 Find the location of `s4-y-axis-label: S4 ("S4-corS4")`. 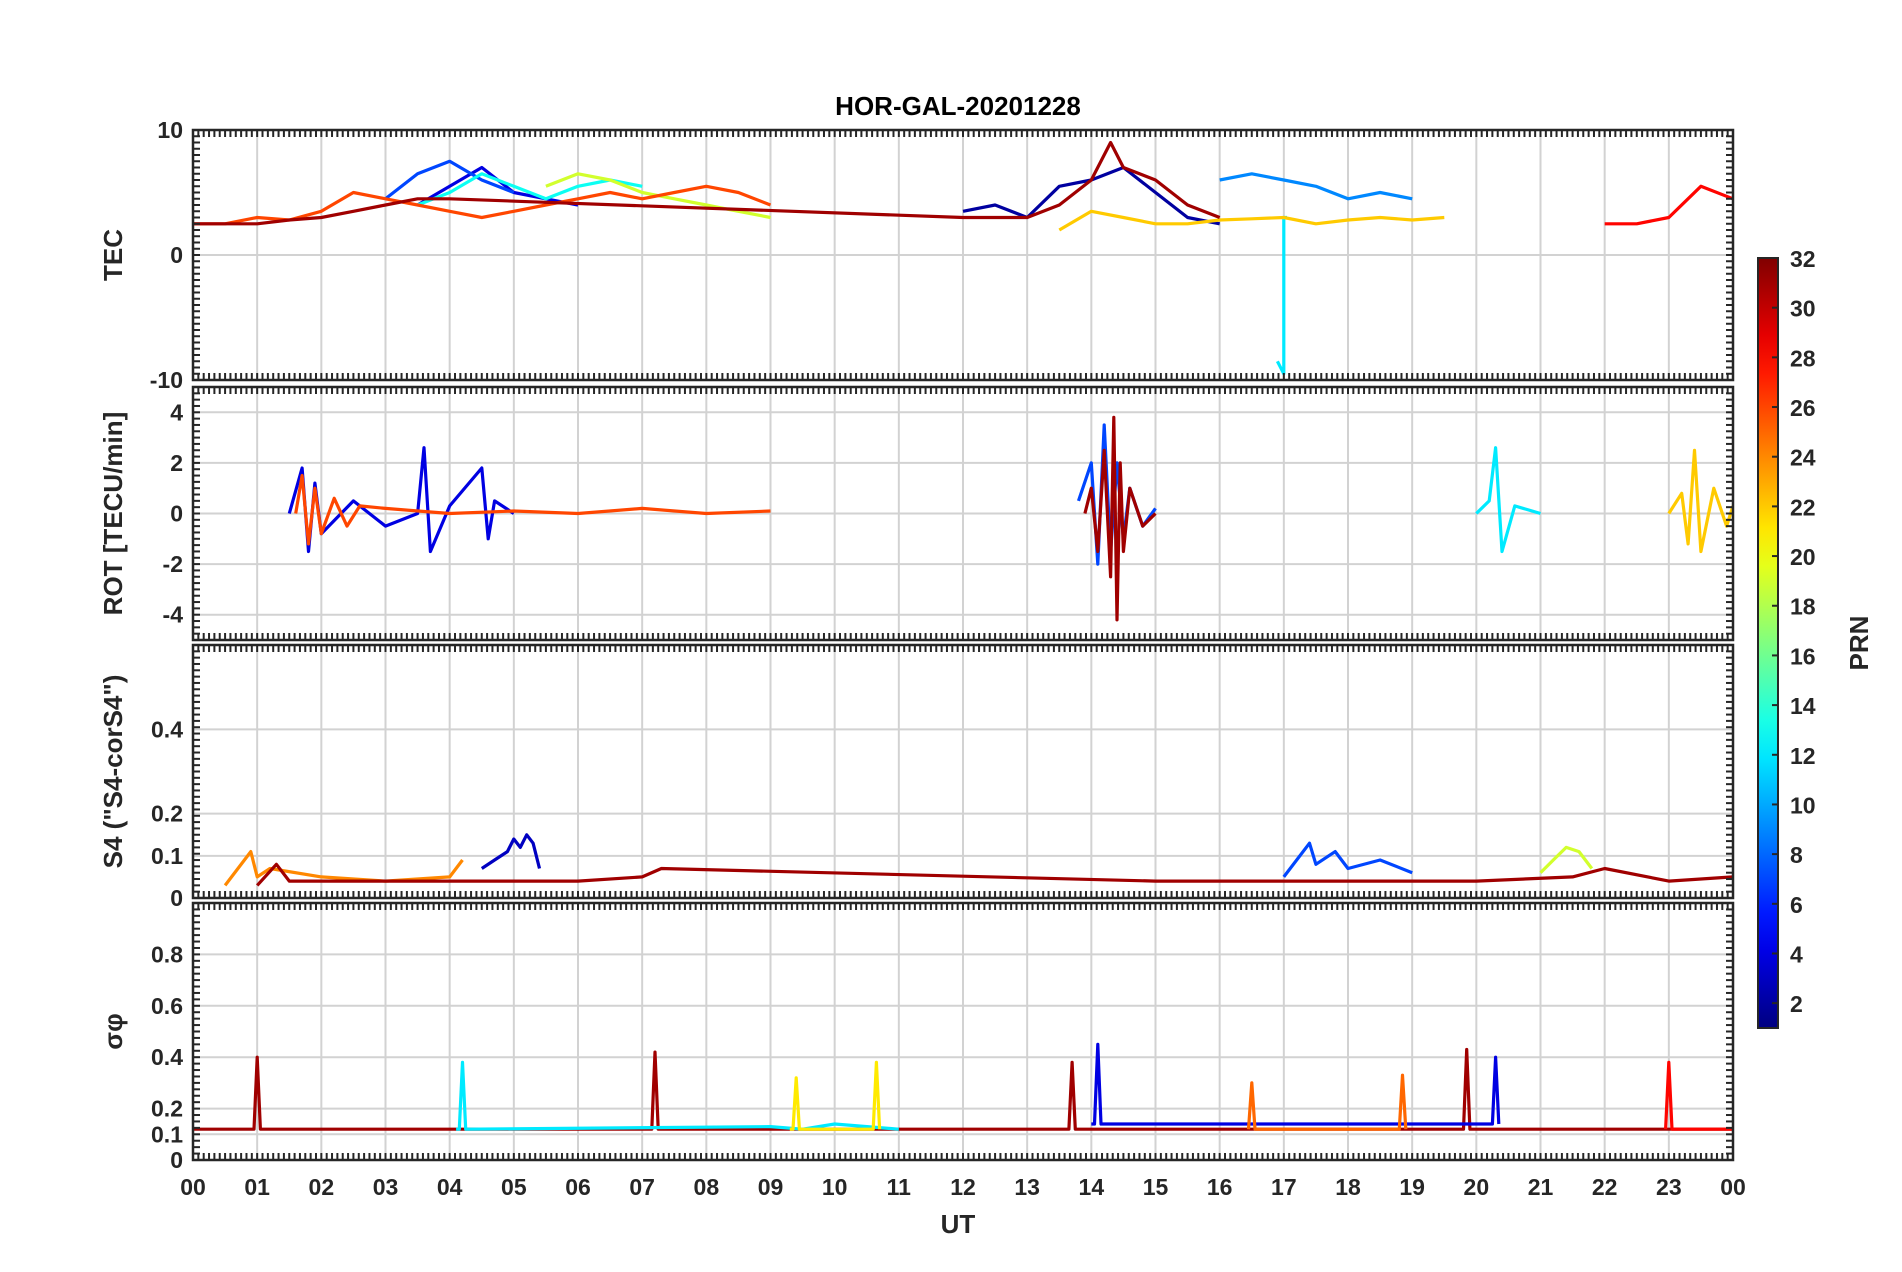

s4-y-axis-label: S4 ("S4-corS4") is located at coordinates (113, 772).